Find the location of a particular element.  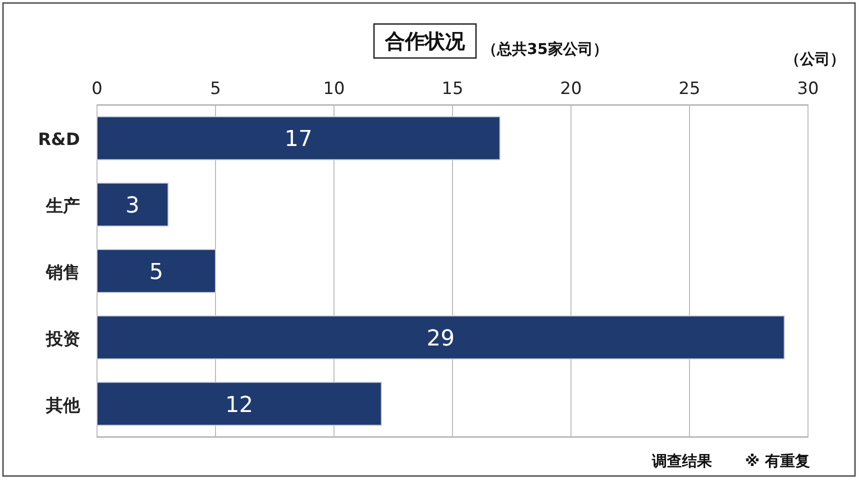

data-label: 5 is located at coordinates (156, 272).